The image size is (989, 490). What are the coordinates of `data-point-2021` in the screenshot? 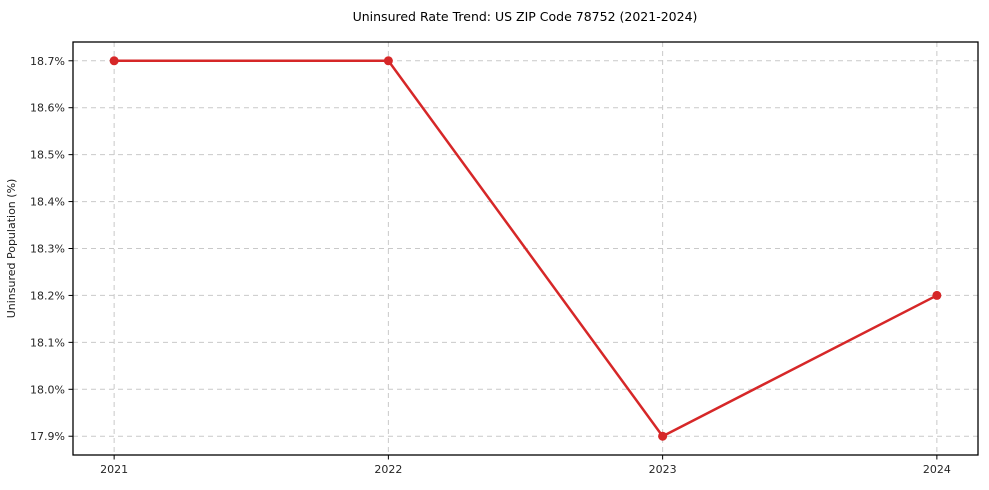 It's located at (114, 61).